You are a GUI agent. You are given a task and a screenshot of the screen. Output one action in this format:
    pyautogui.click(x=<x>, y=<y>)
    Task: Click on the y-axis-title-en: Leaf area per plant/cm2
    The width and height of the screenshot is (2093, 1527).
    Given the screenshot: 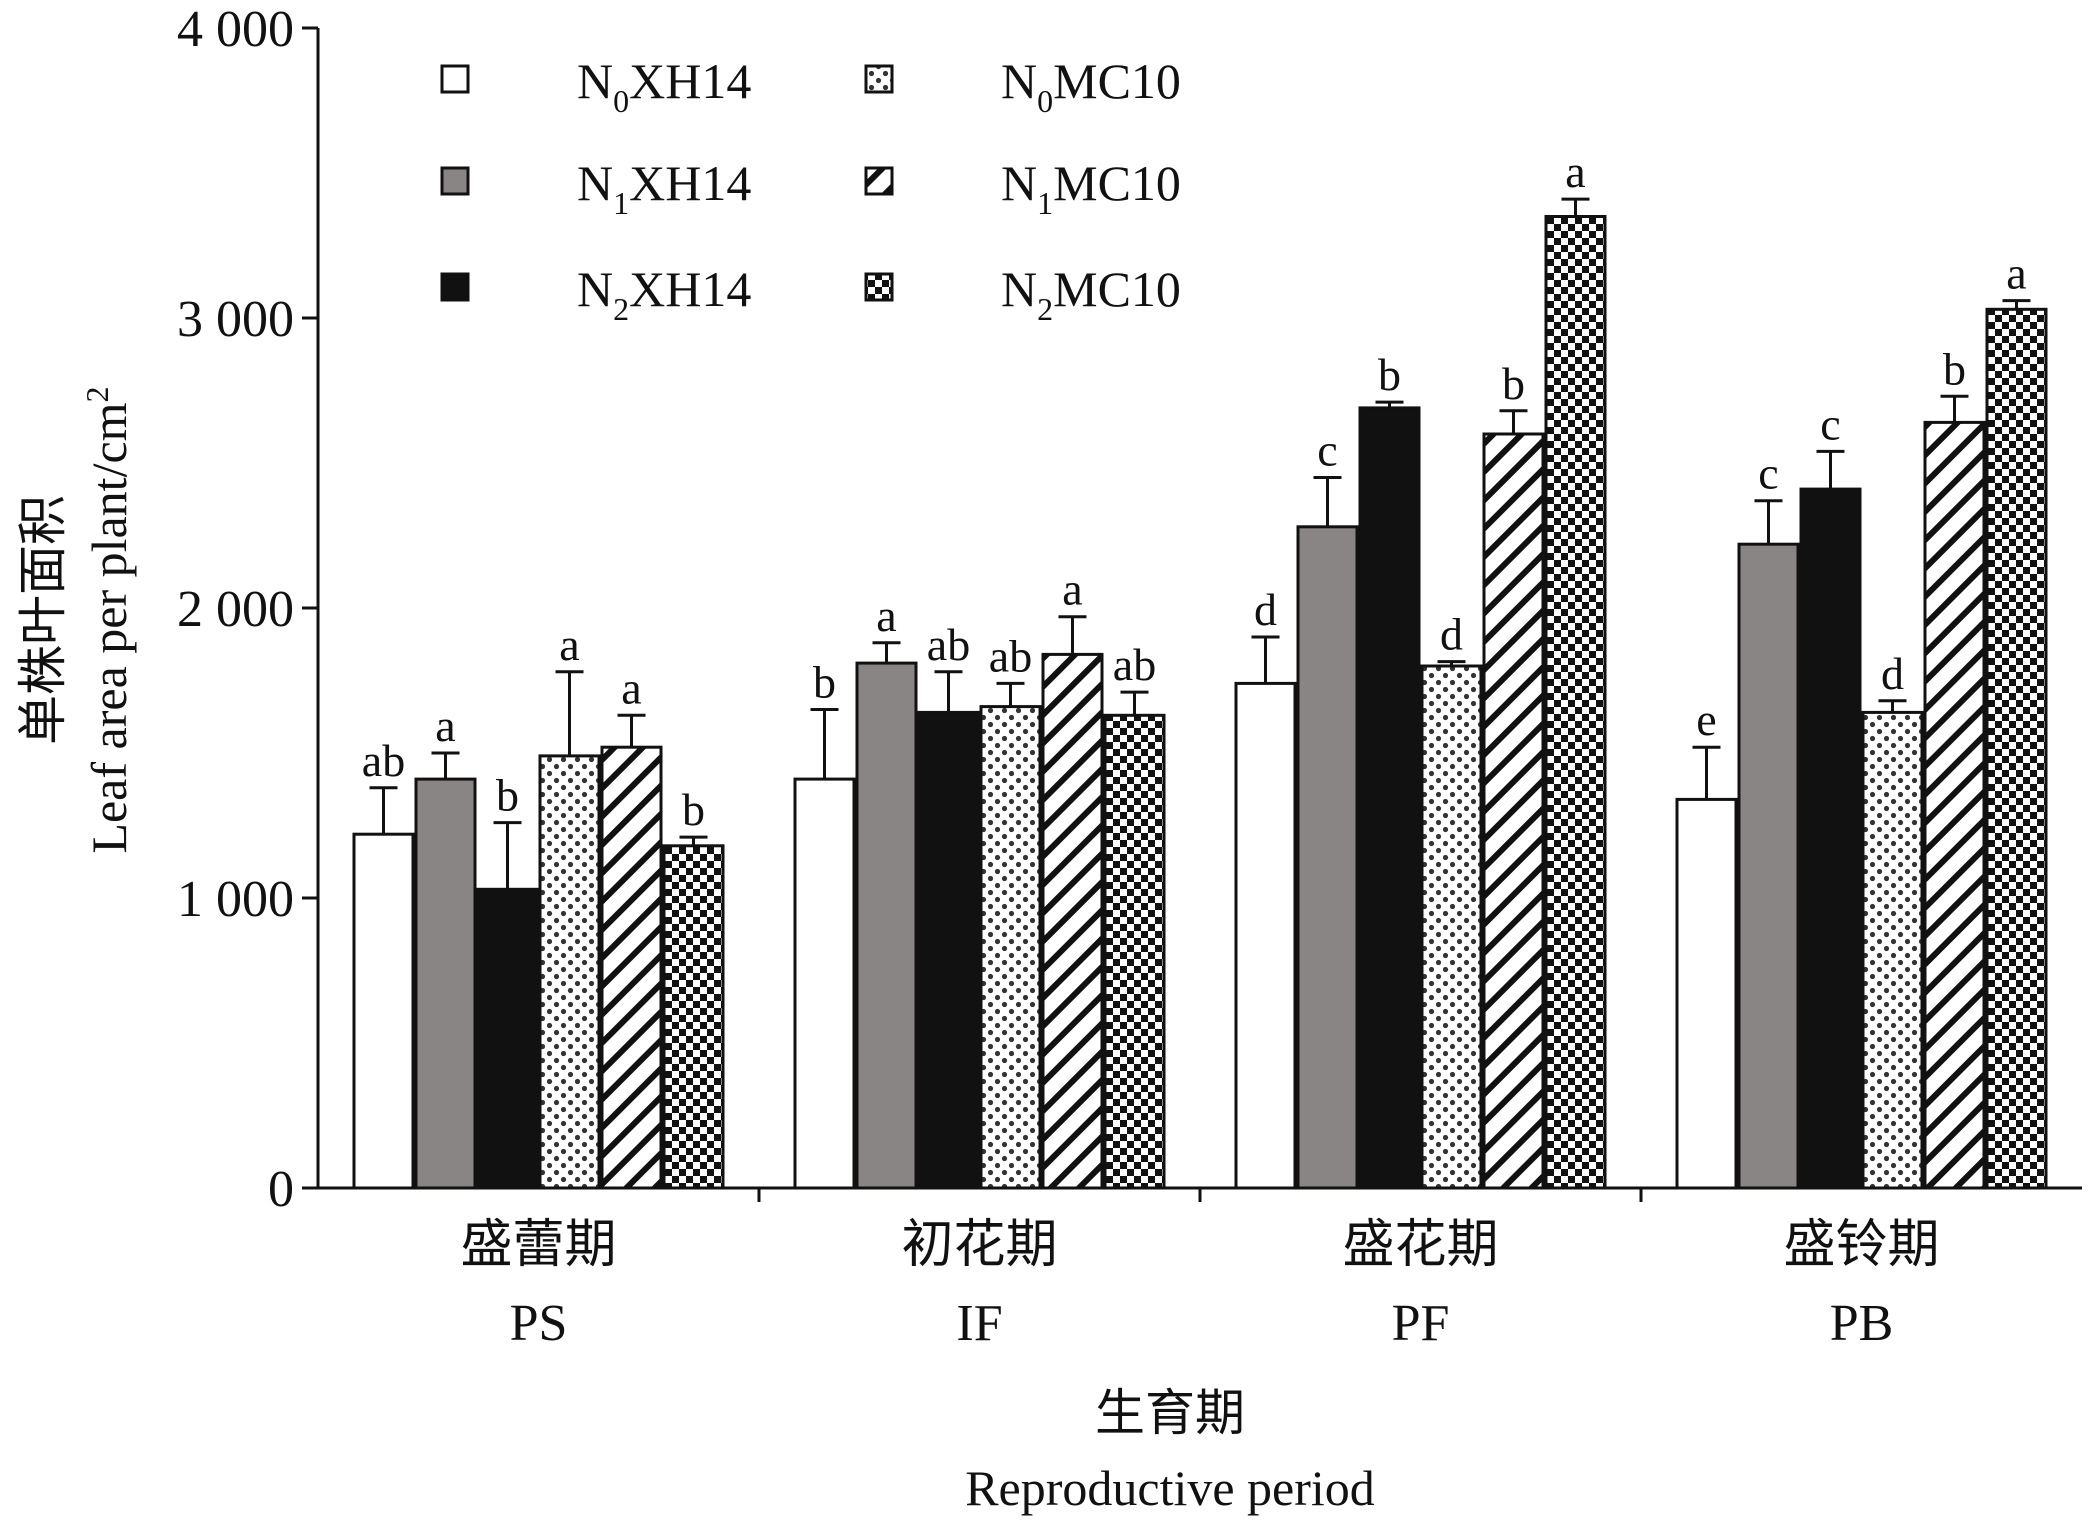 What is the action you would take?
    pyautogui.click(x=108, y=619)
    